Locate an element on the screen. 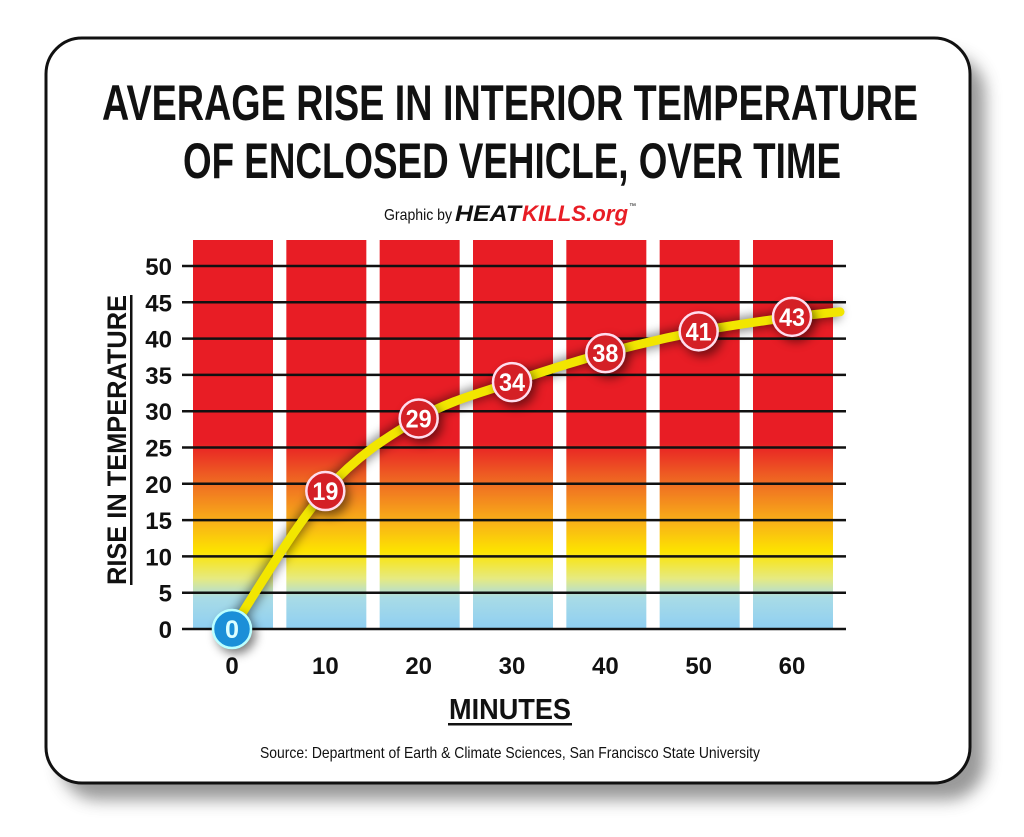  y-tick-label: 30 is located at coordinates (158, 412).